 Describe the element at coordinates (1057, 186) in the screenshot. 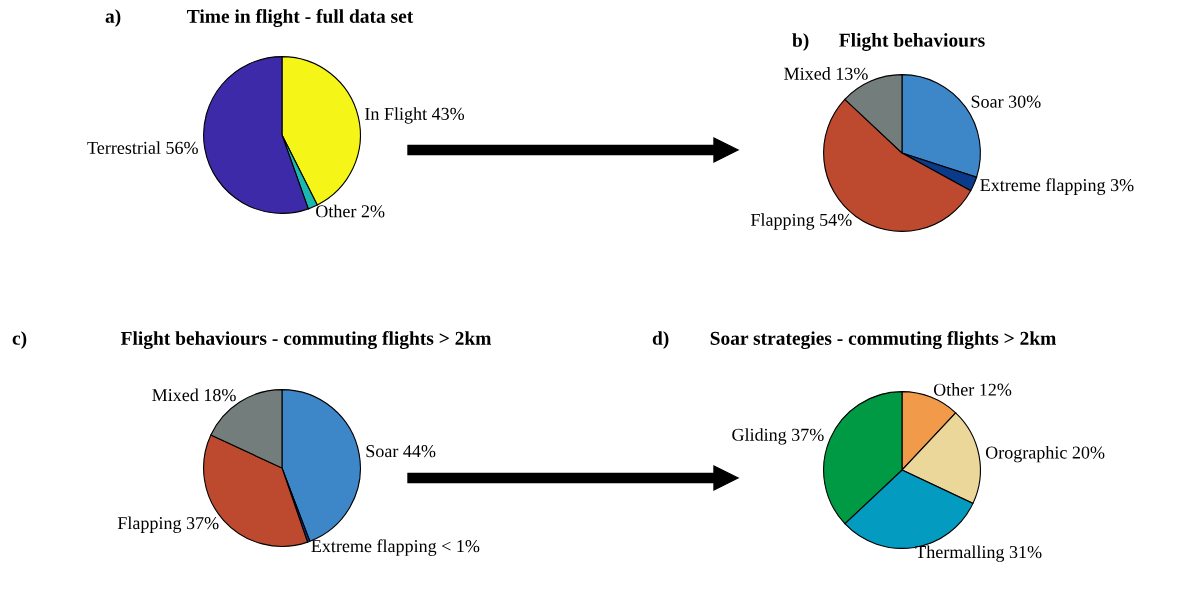

I see `slice-label: Extreme flapping 3%` at that location.